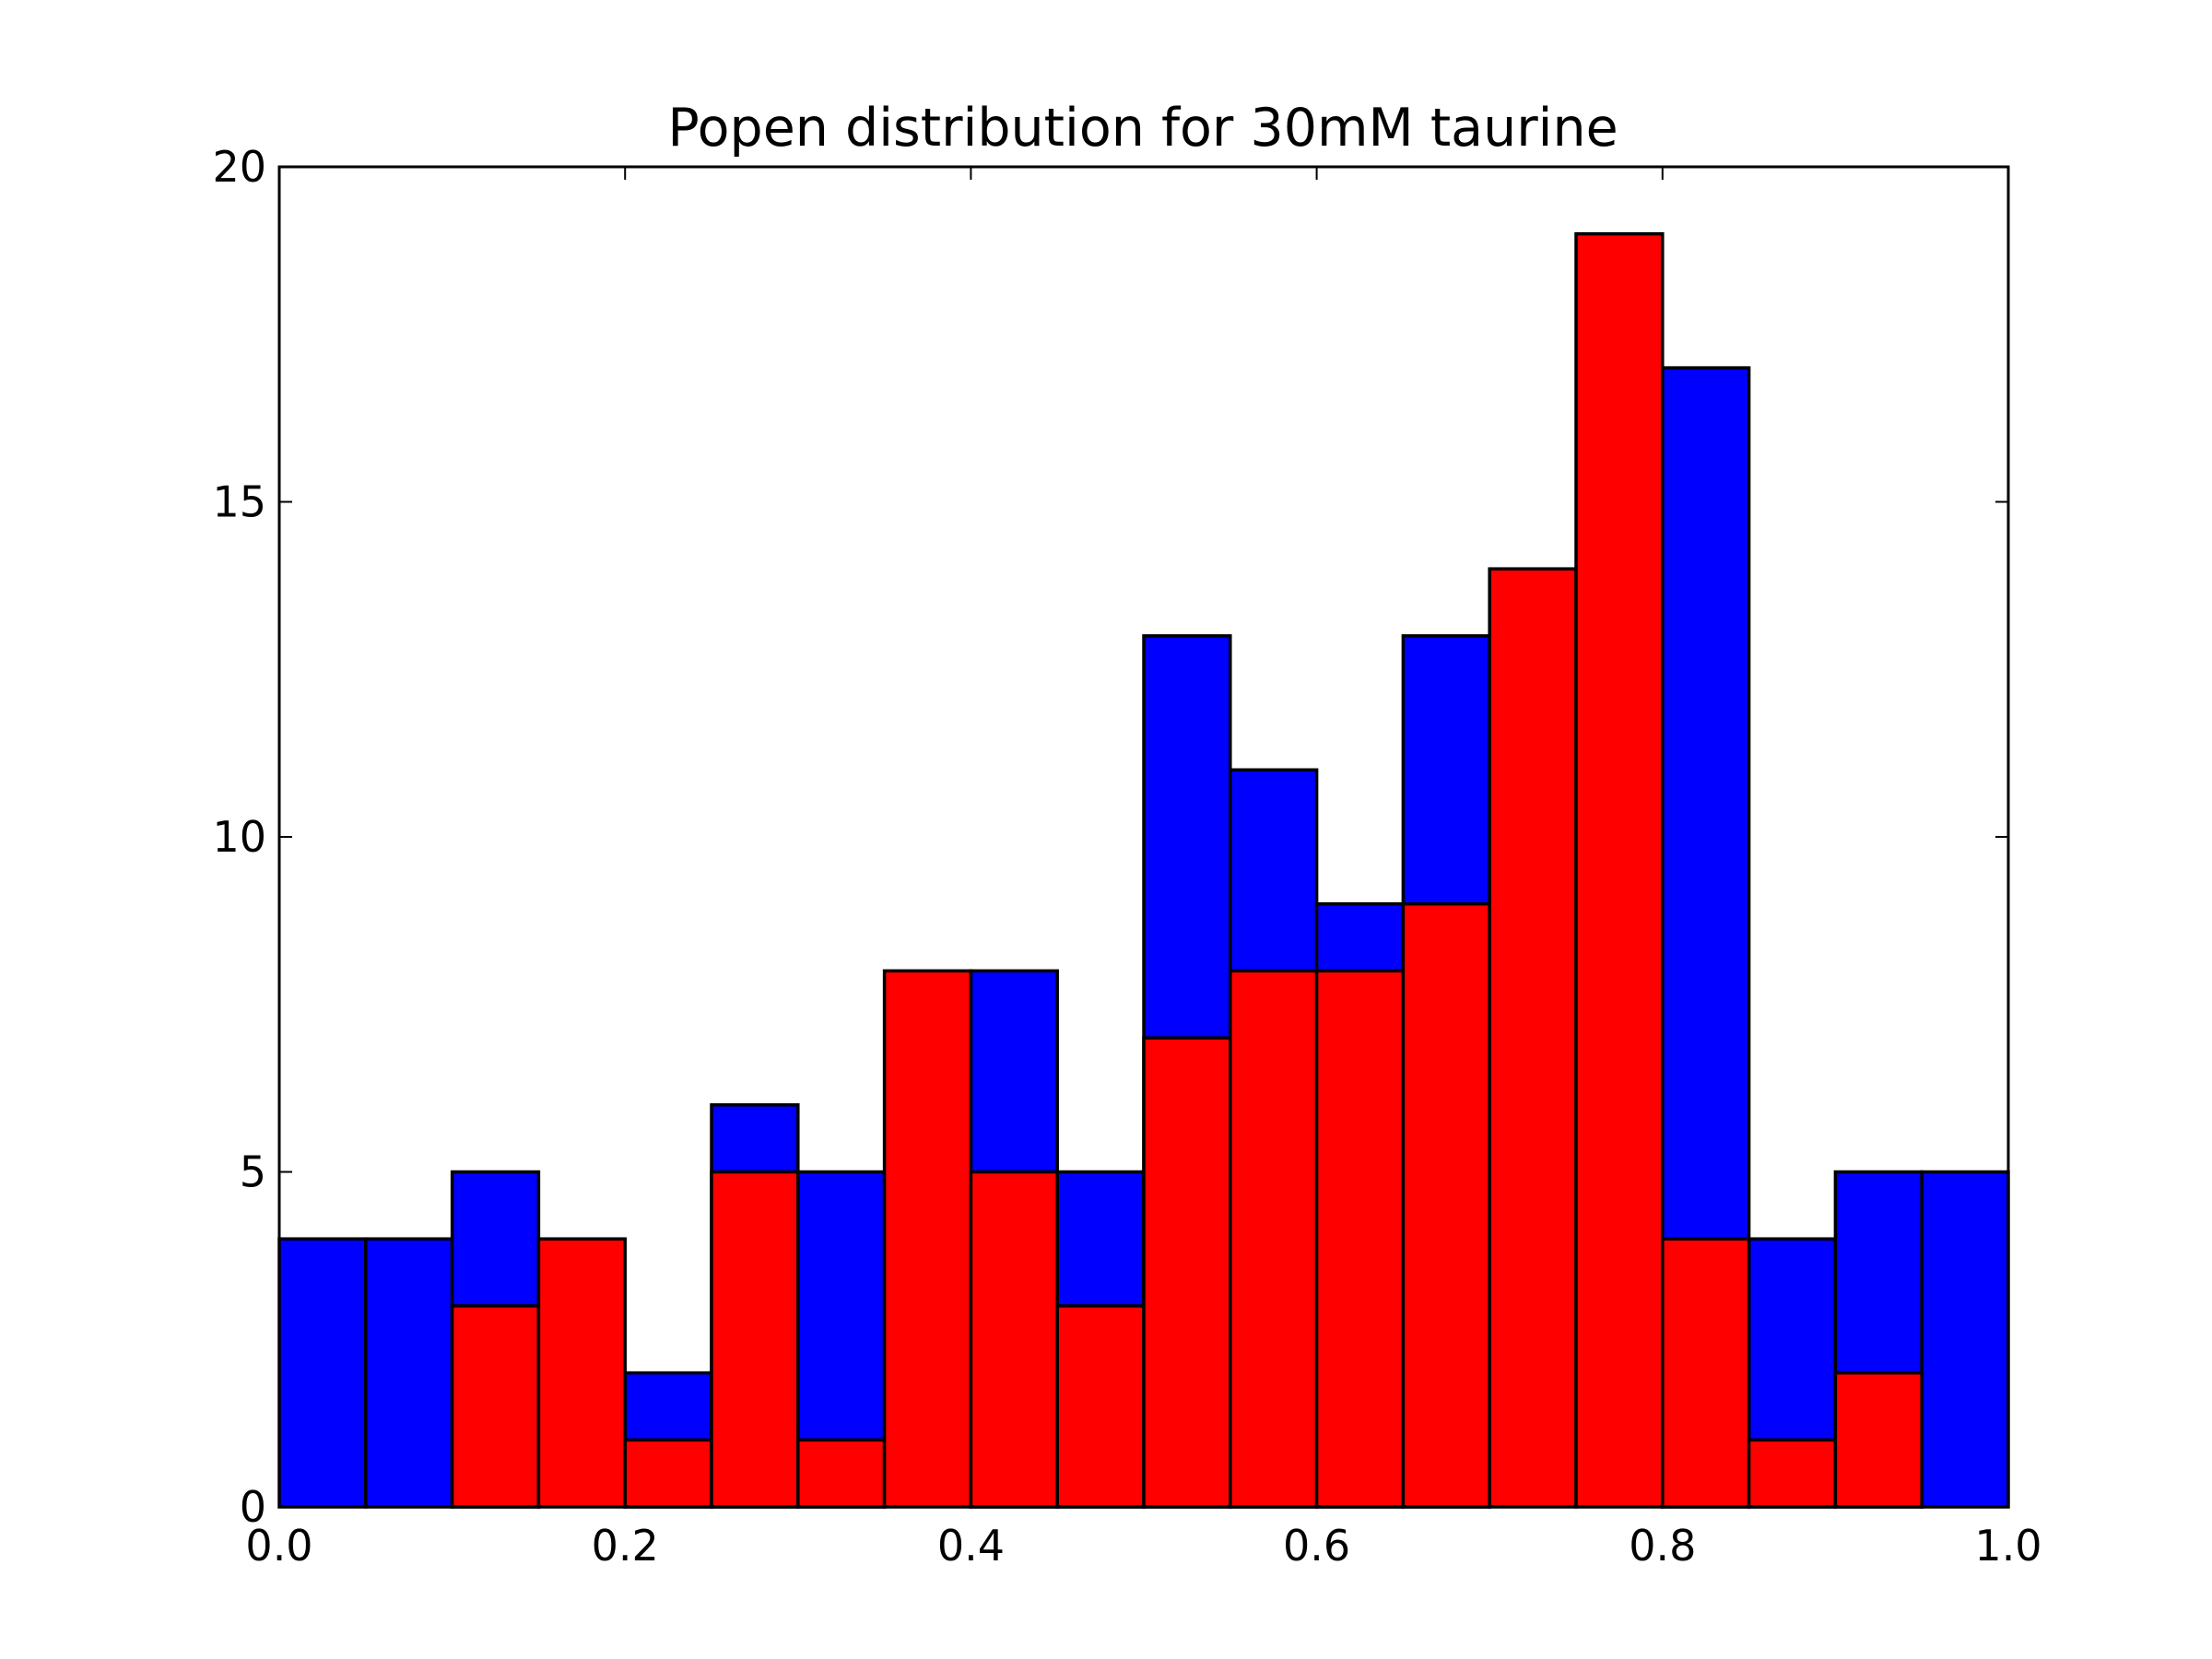 The image size is (2212, 1659). What do you see at coordinates (239, 167) in the screenshot?
I see `y-tick-label-4: 20` at bounding box center [239, 167].